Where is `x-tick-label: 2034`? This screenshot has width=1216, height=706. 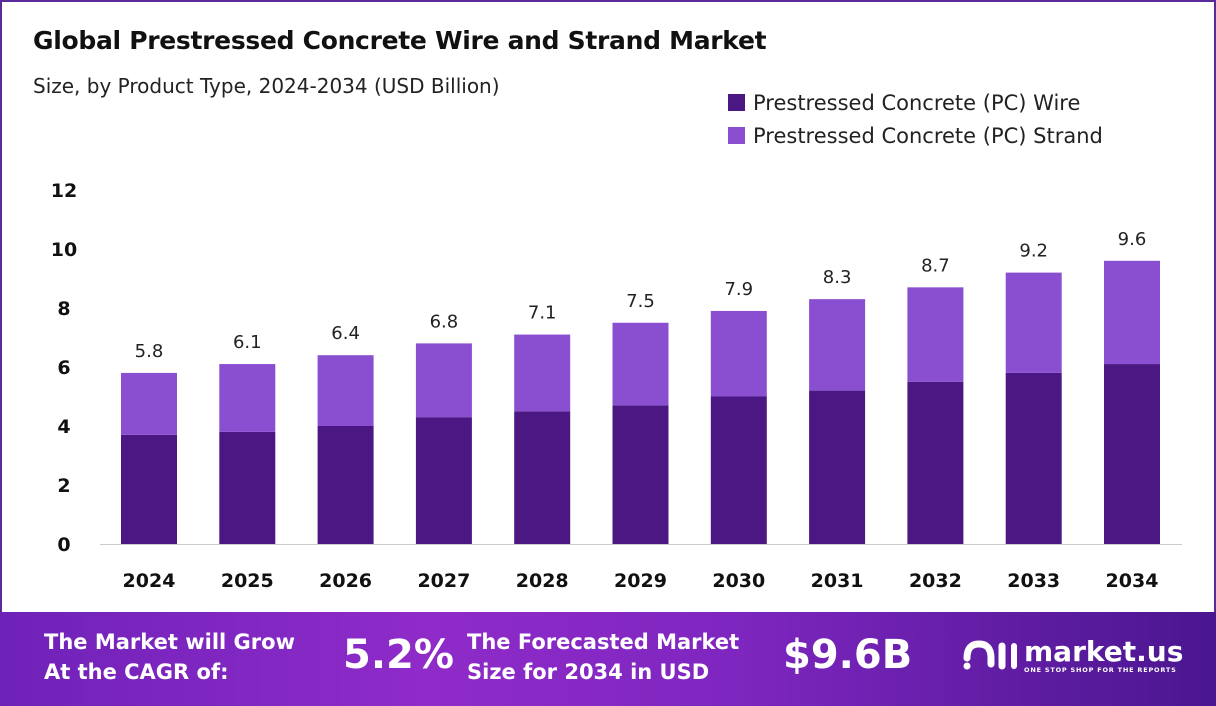
x-tick-label: 2034 is located at coordinates (1132, 581).